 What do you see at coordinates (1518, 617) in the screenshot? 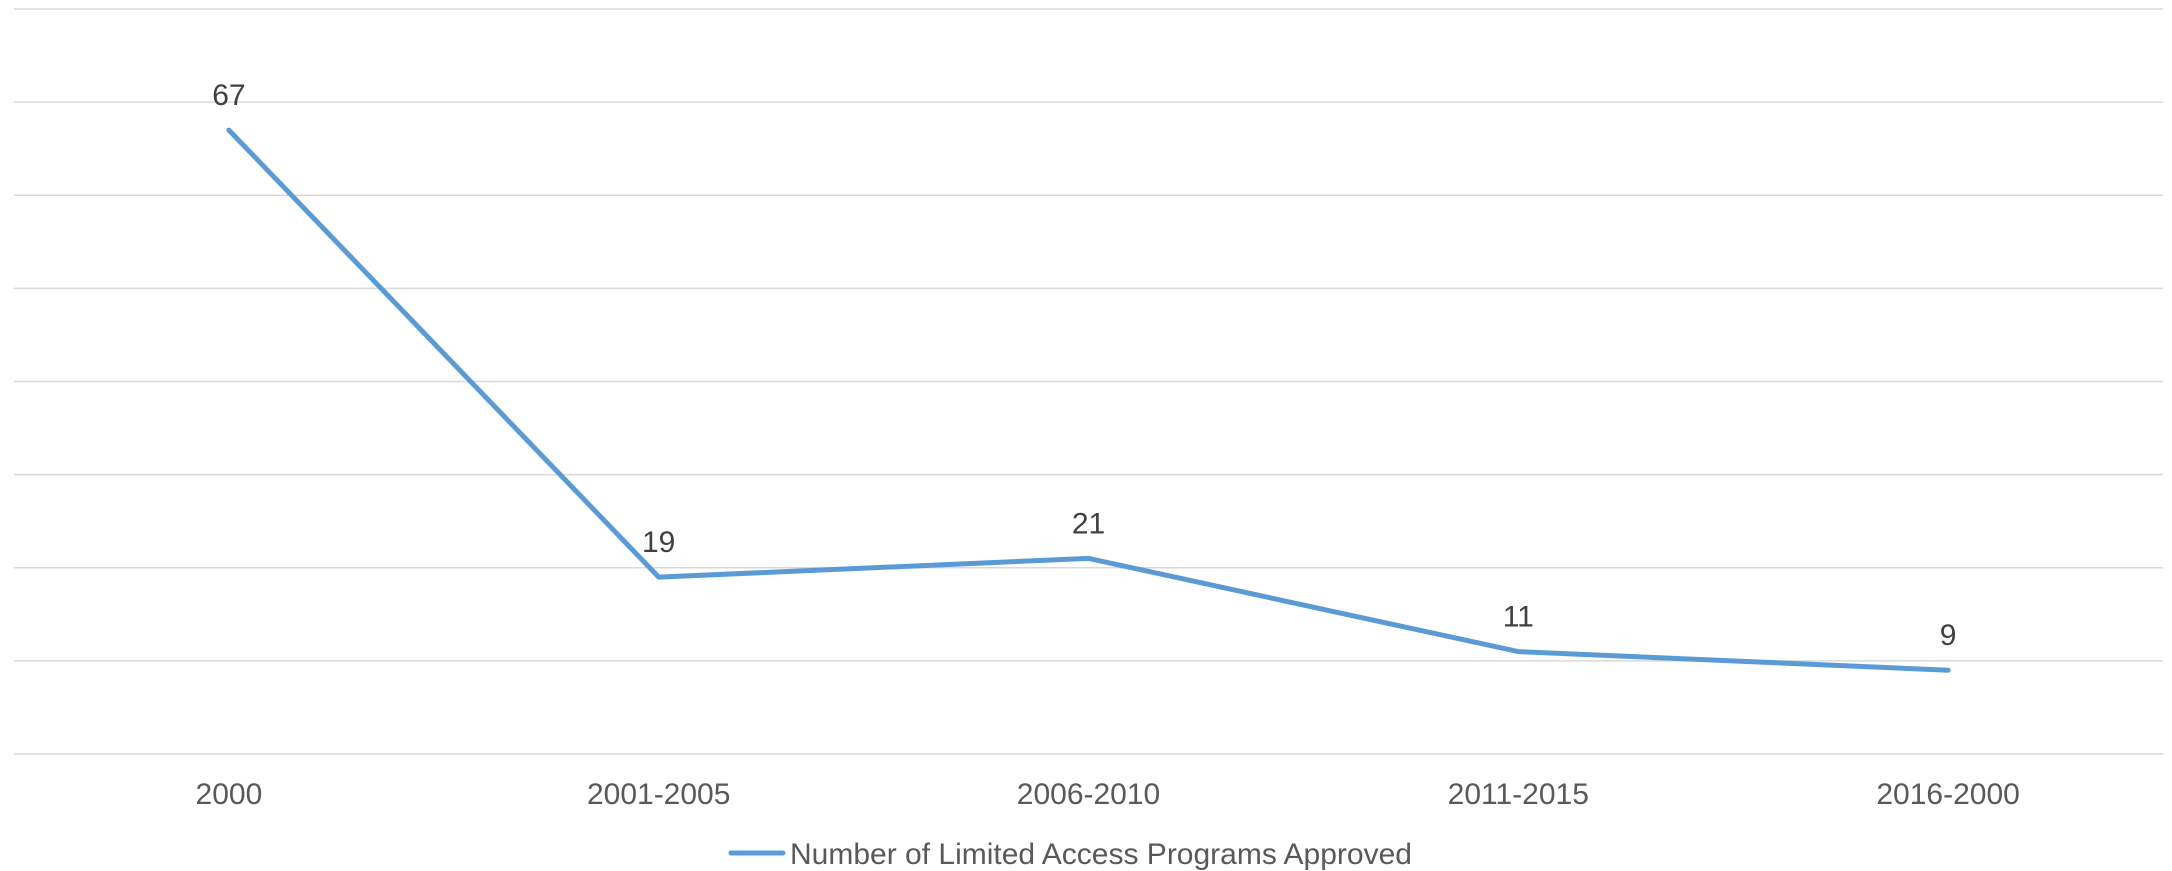
I see `data-label: 11` at bounding box center [1518, 617].